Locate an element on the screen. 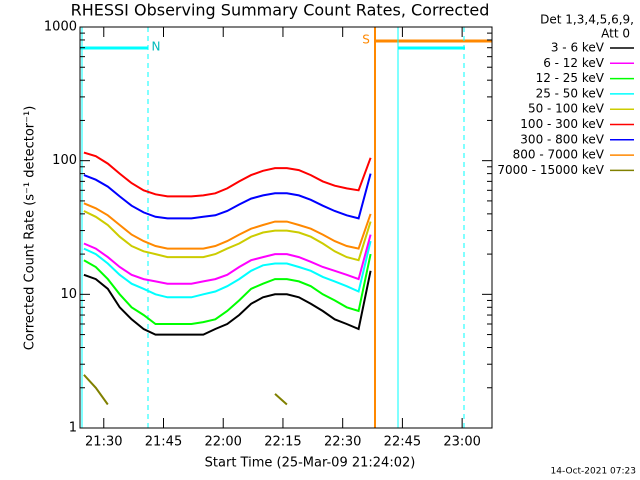 The width and height of the screenshot is (640, 480). legend-label: 50 - 100 keV is located at coordinates (566, 109).